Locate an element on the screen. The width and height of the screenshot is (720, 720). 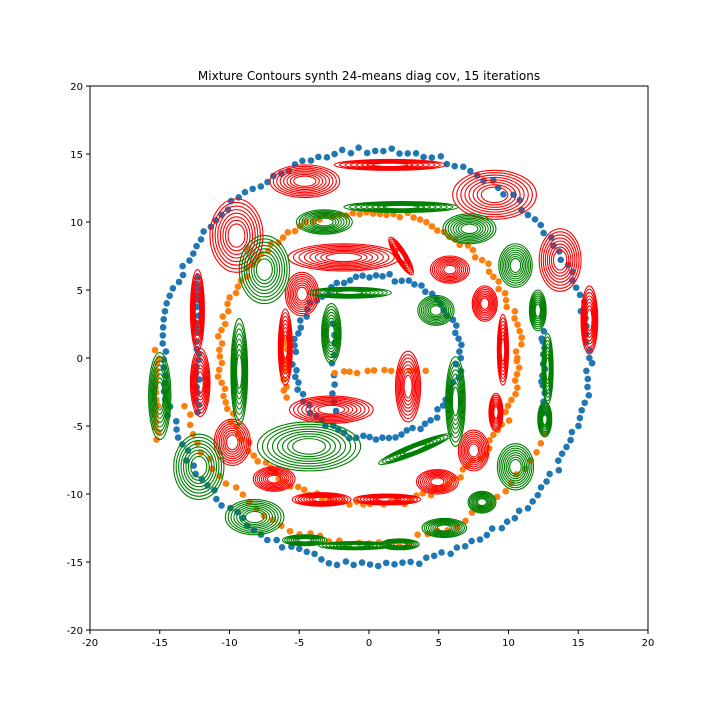
x-tick-label: -20 is located at coordinates (90, 643).